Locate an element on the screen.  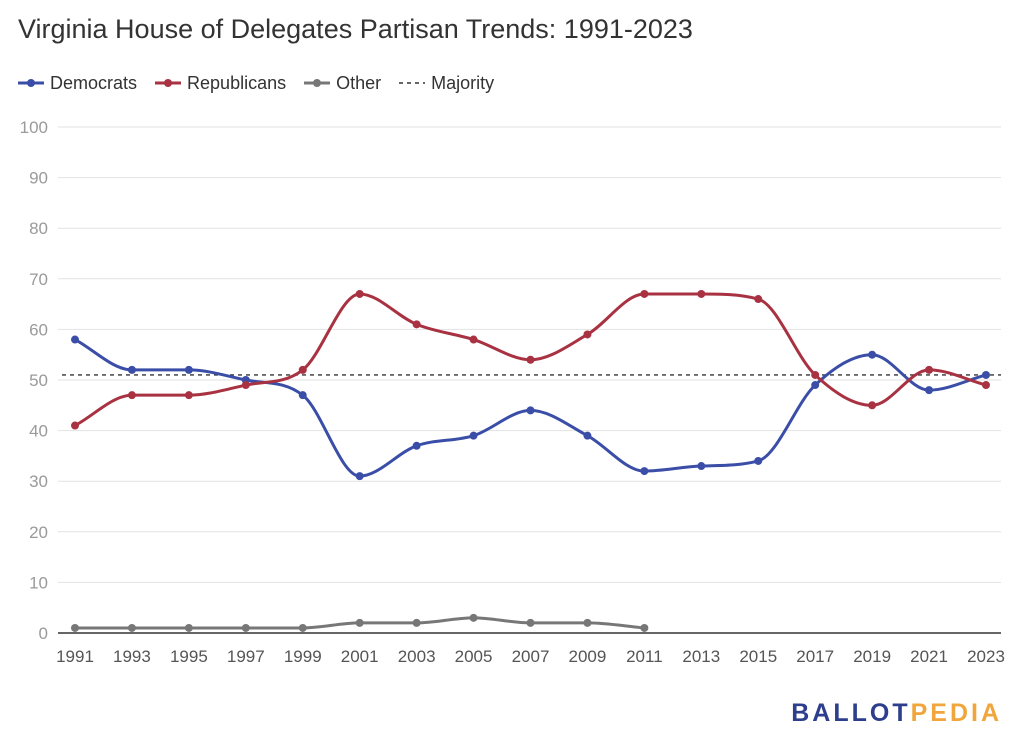
x-tick-label: 2023 is located at coordinates (986, 656).